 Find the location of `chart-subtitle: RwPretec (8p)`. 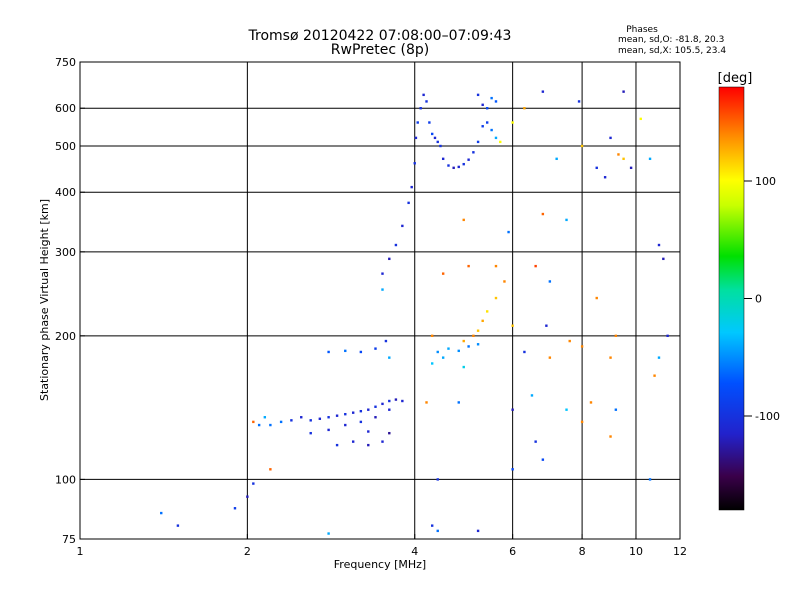

chart-subtitle: RwPretec (8p) is located at coordinates (380, 50).